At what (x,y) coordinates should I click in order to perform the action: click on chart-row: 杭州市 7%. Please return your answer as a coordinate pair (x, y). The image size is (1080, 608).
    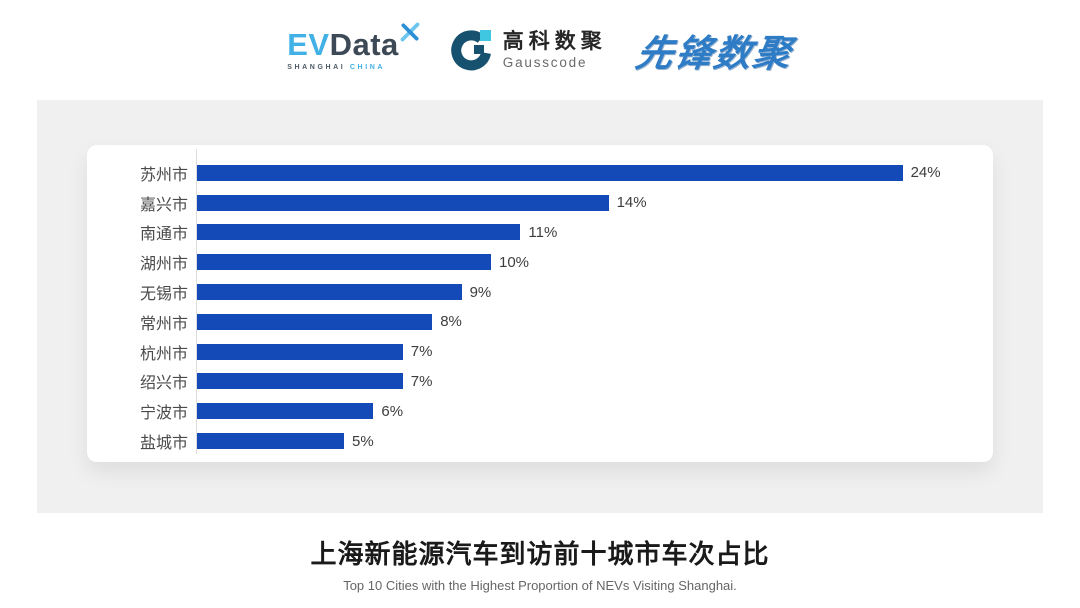
    Looking at the image, I should click on (540, 352).